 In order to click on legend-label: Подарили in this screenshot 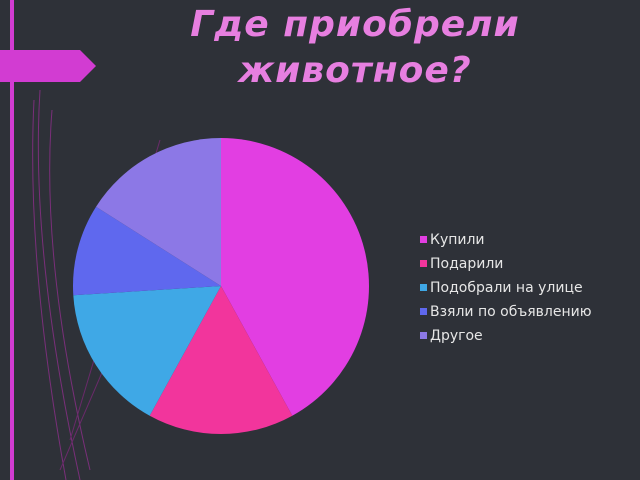, I will do `click(466, 264)`.